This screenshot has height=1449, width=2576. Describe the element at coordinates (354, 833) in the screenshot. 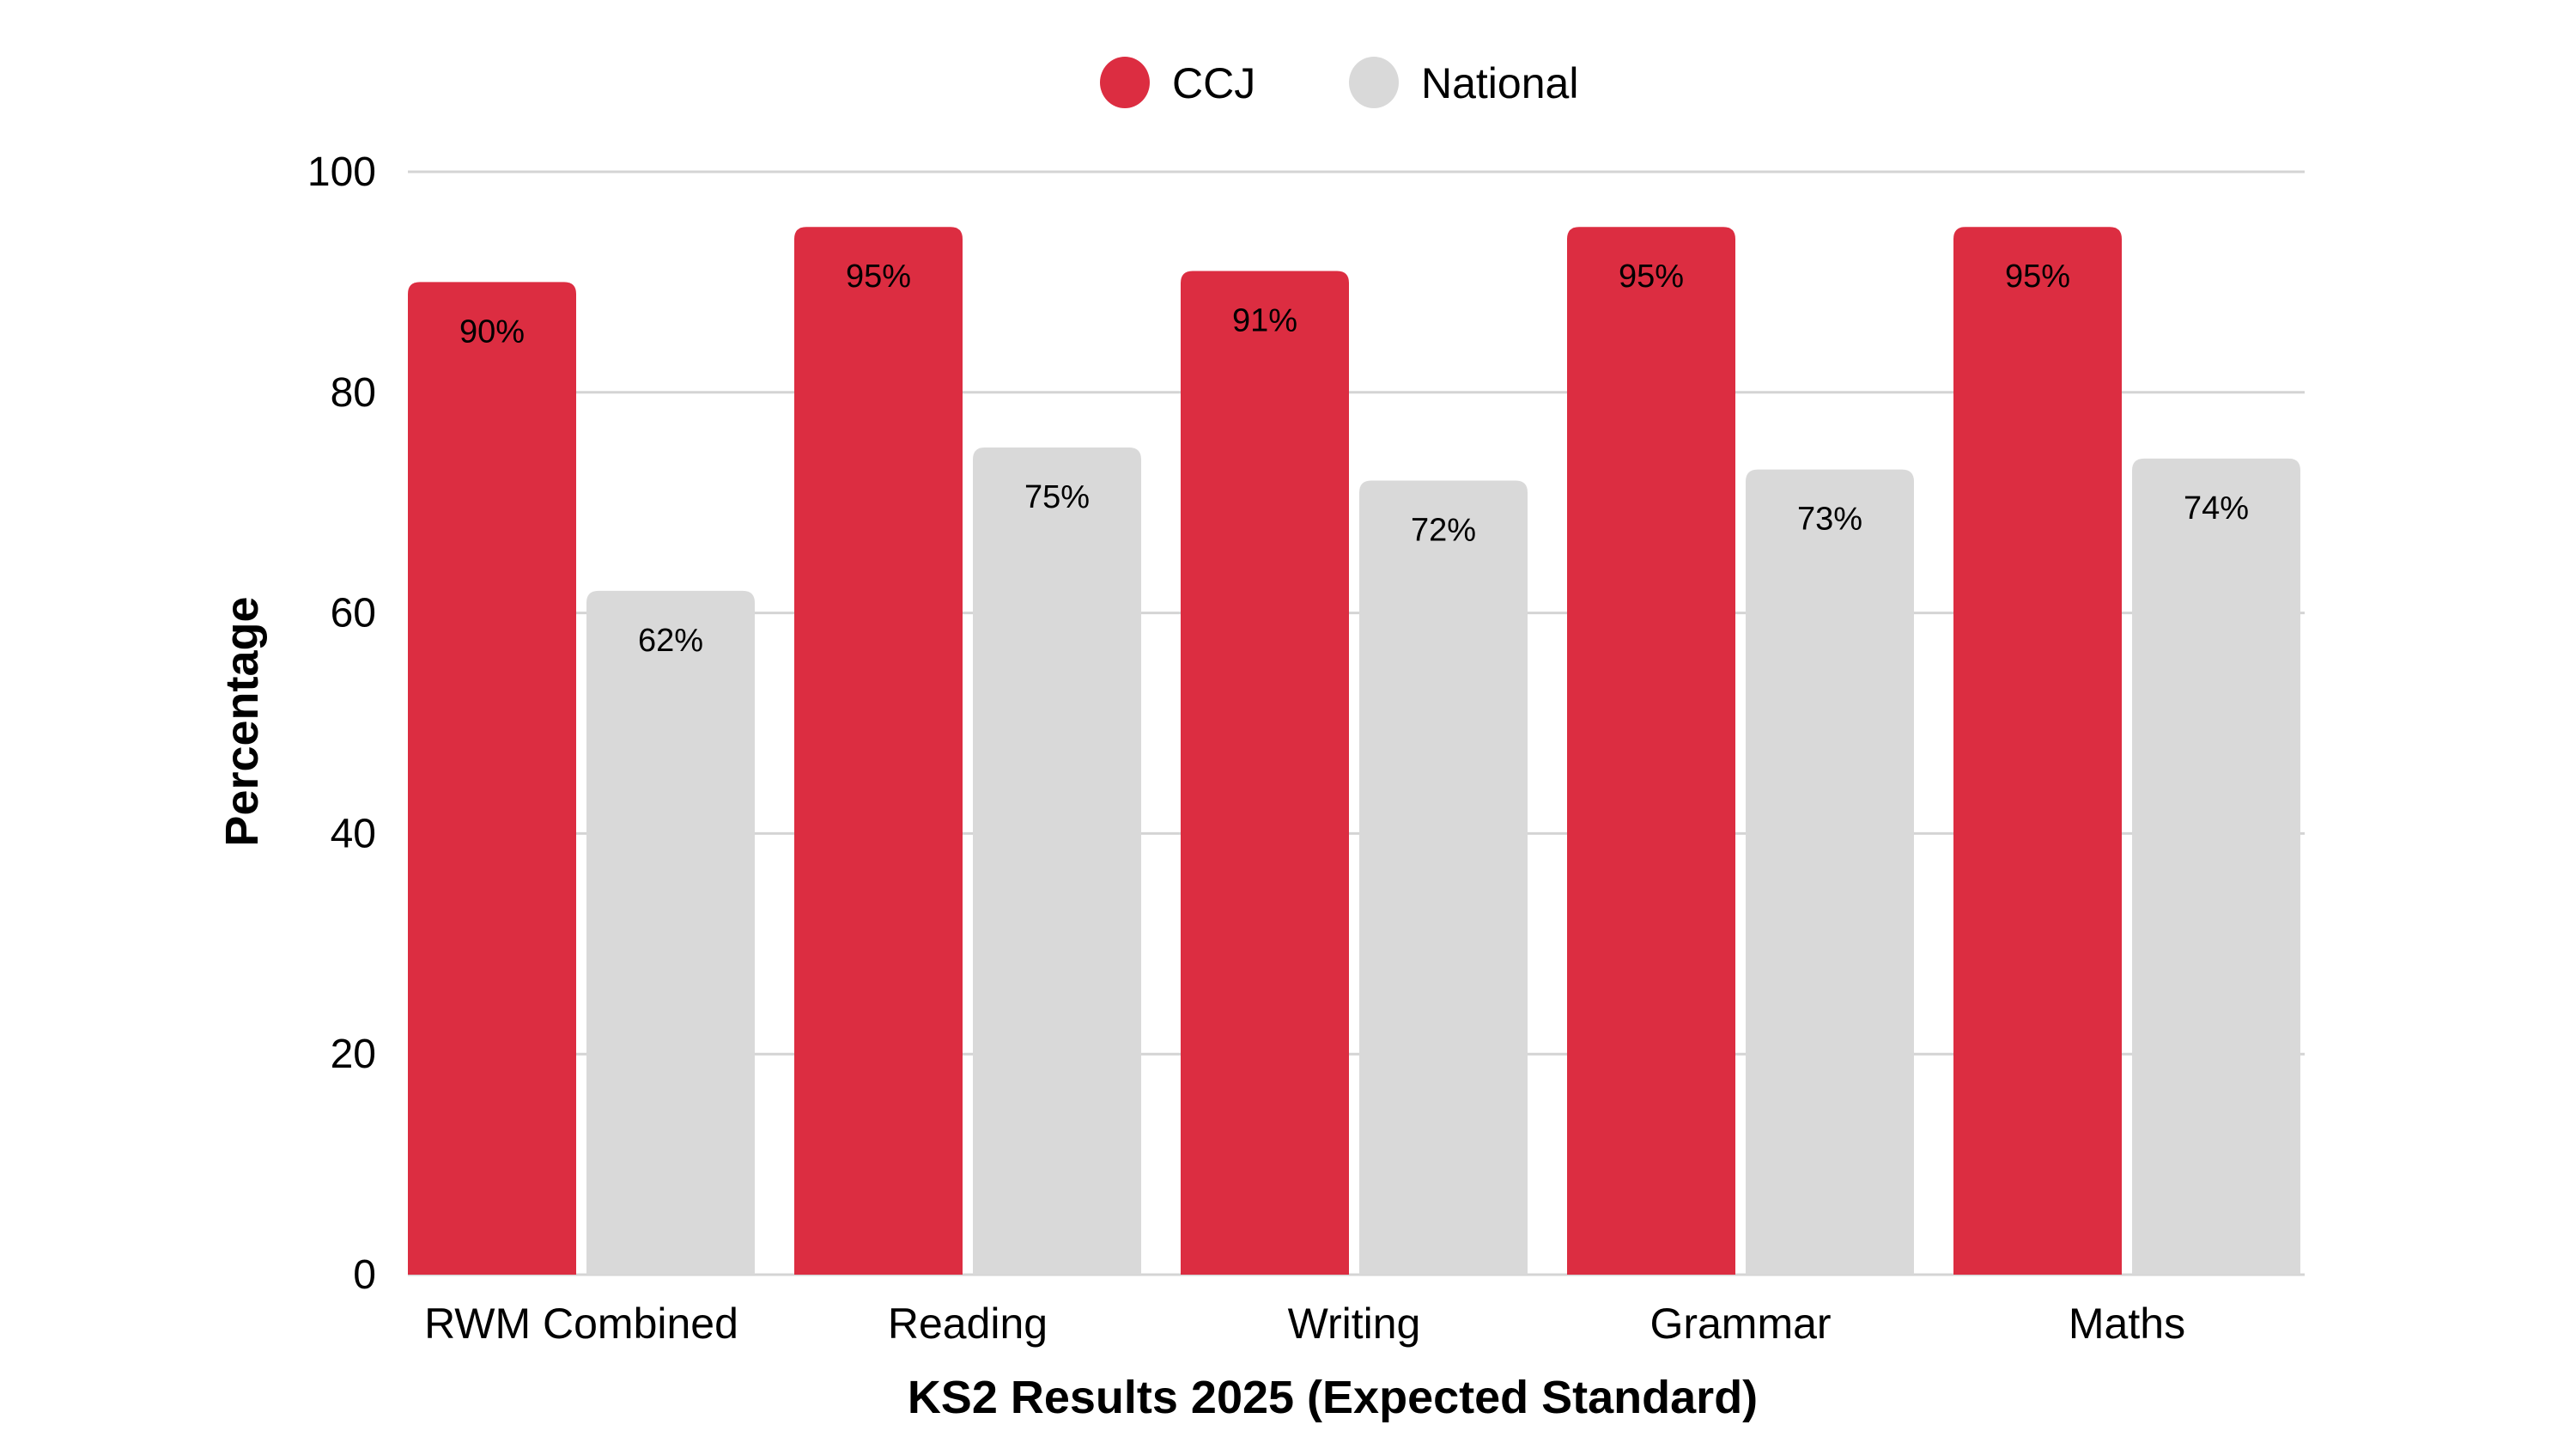

I see `y-tick-label: 40` at that location.